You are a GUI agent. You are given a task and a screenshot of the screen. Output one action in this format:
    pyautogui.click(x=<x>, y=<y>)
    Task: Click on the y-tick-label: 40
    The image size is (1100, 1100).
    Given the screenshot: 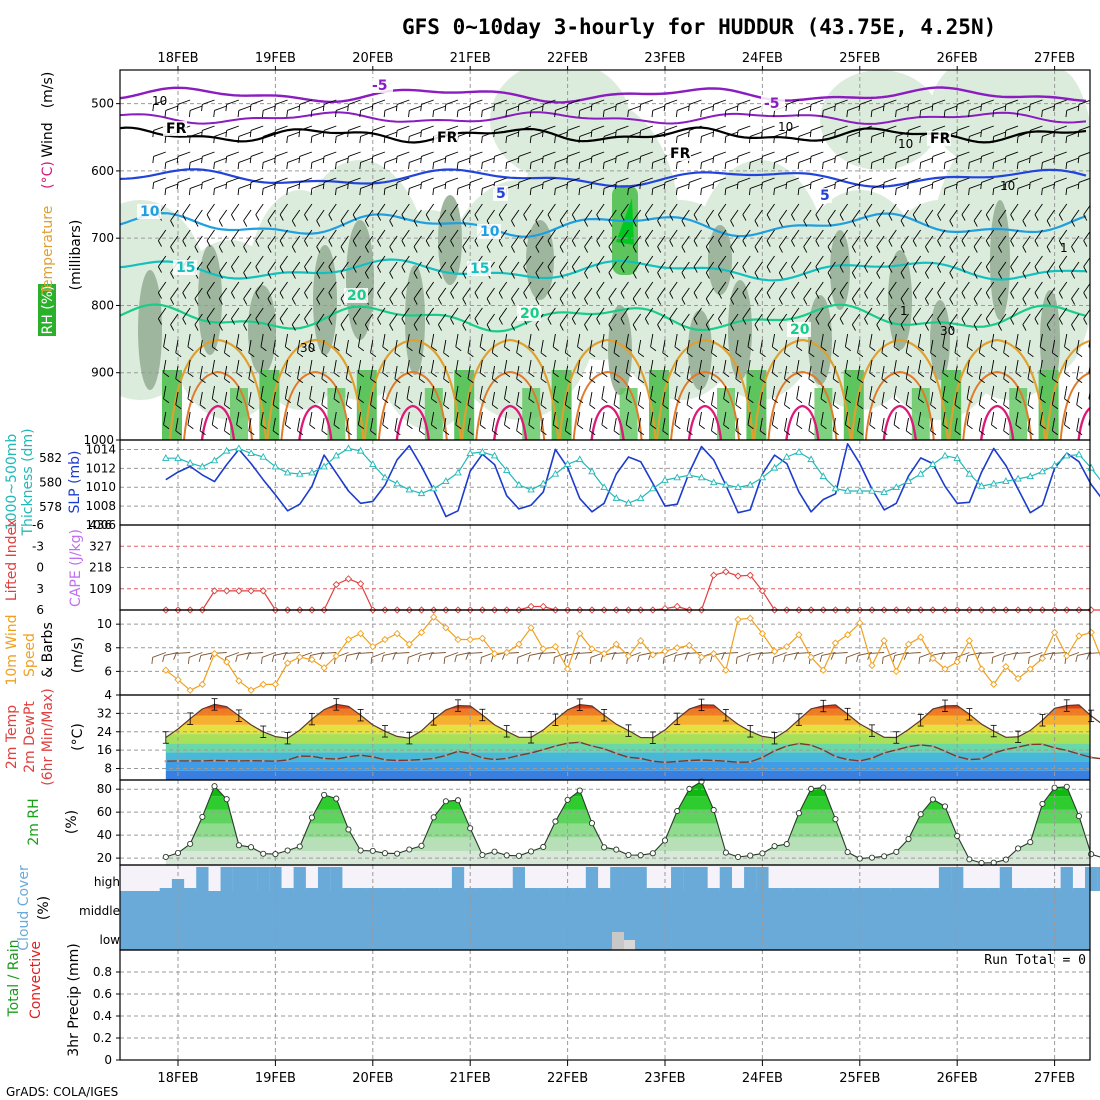 What is the action you would take?
    pyautogui.click(x=104, y=835)
    